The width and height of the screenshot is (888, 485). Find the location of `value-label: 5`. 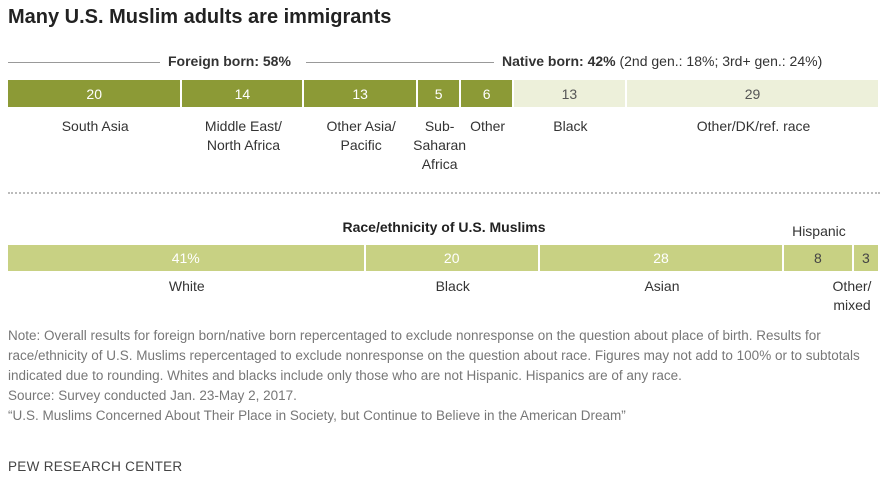

value-label: 5 is located at coordinates (438, 93).